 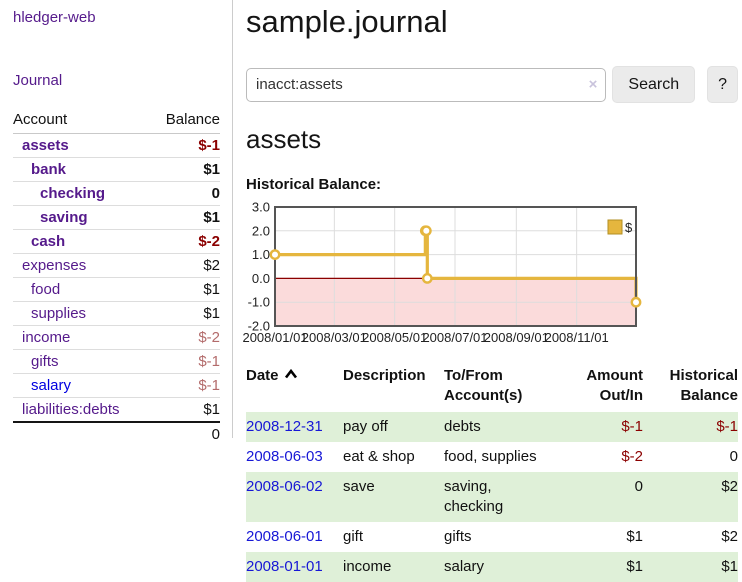 I want to click on x-axis-tick-label: 2008/11/01, so click(x=577, y=337).